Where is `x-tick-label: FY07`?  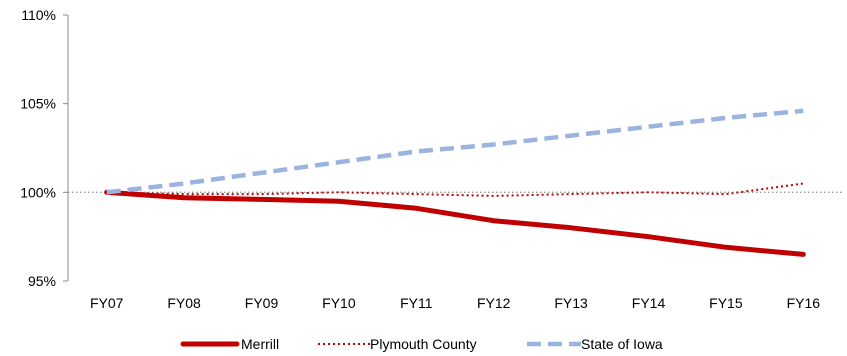 x-tick-label: FY07 is located at coordinates (107, 303).